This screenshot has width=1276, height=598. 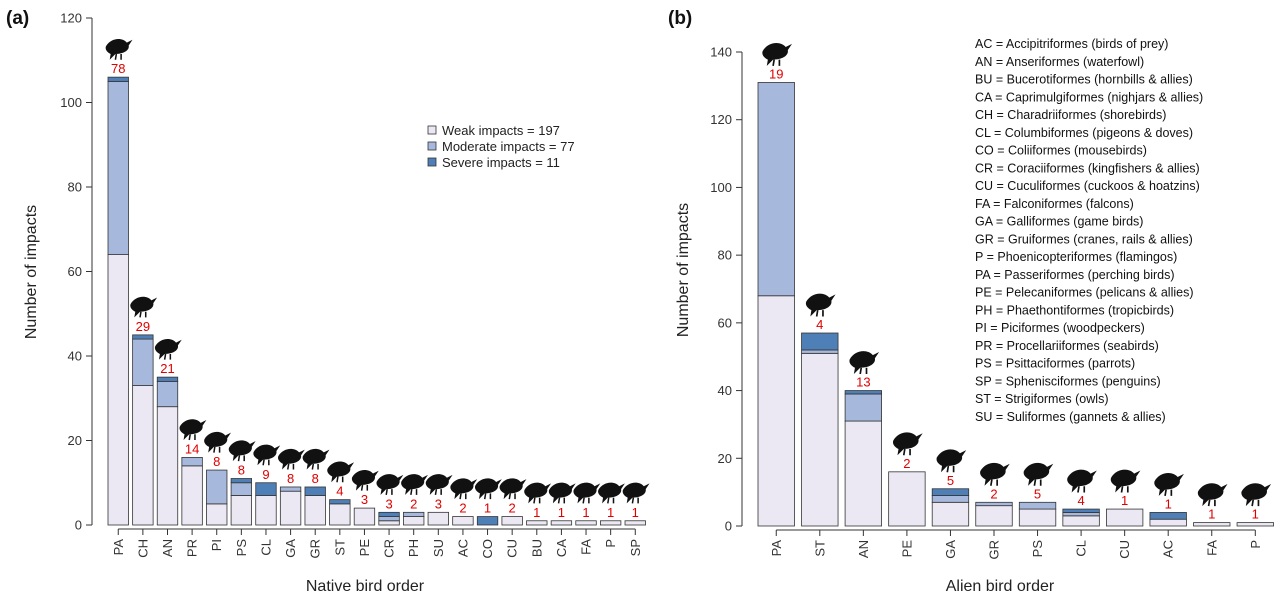 What do you see at coordinates (389, 548) in the screenshot?
I see `x-tick-label-cr: CR` at bounding box center [389, 548].